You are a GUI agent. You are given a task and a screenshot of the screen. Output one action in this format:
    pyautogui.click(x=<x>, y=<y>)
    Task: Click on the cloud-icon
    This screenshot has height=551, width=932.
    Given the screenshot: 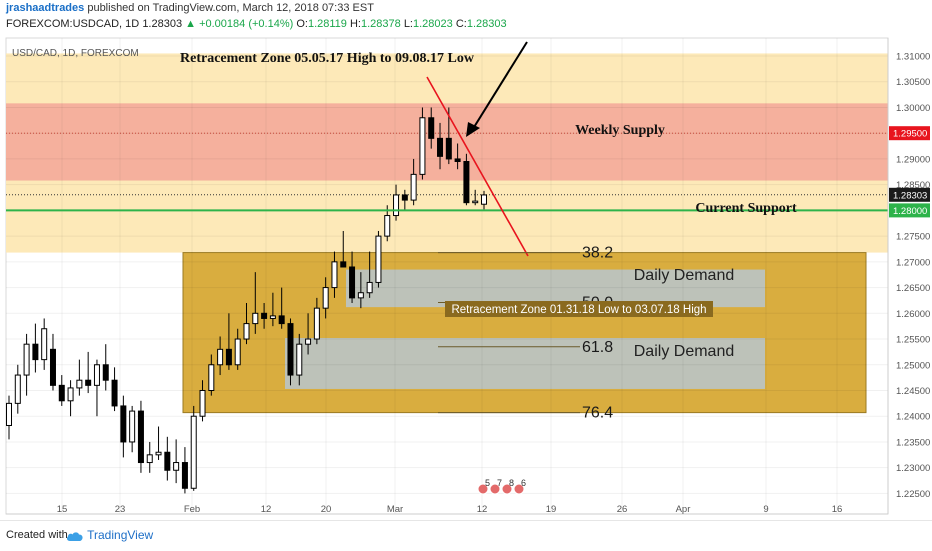 What is the action you would take?
    pyautogui.click(x=74, y=536)
    